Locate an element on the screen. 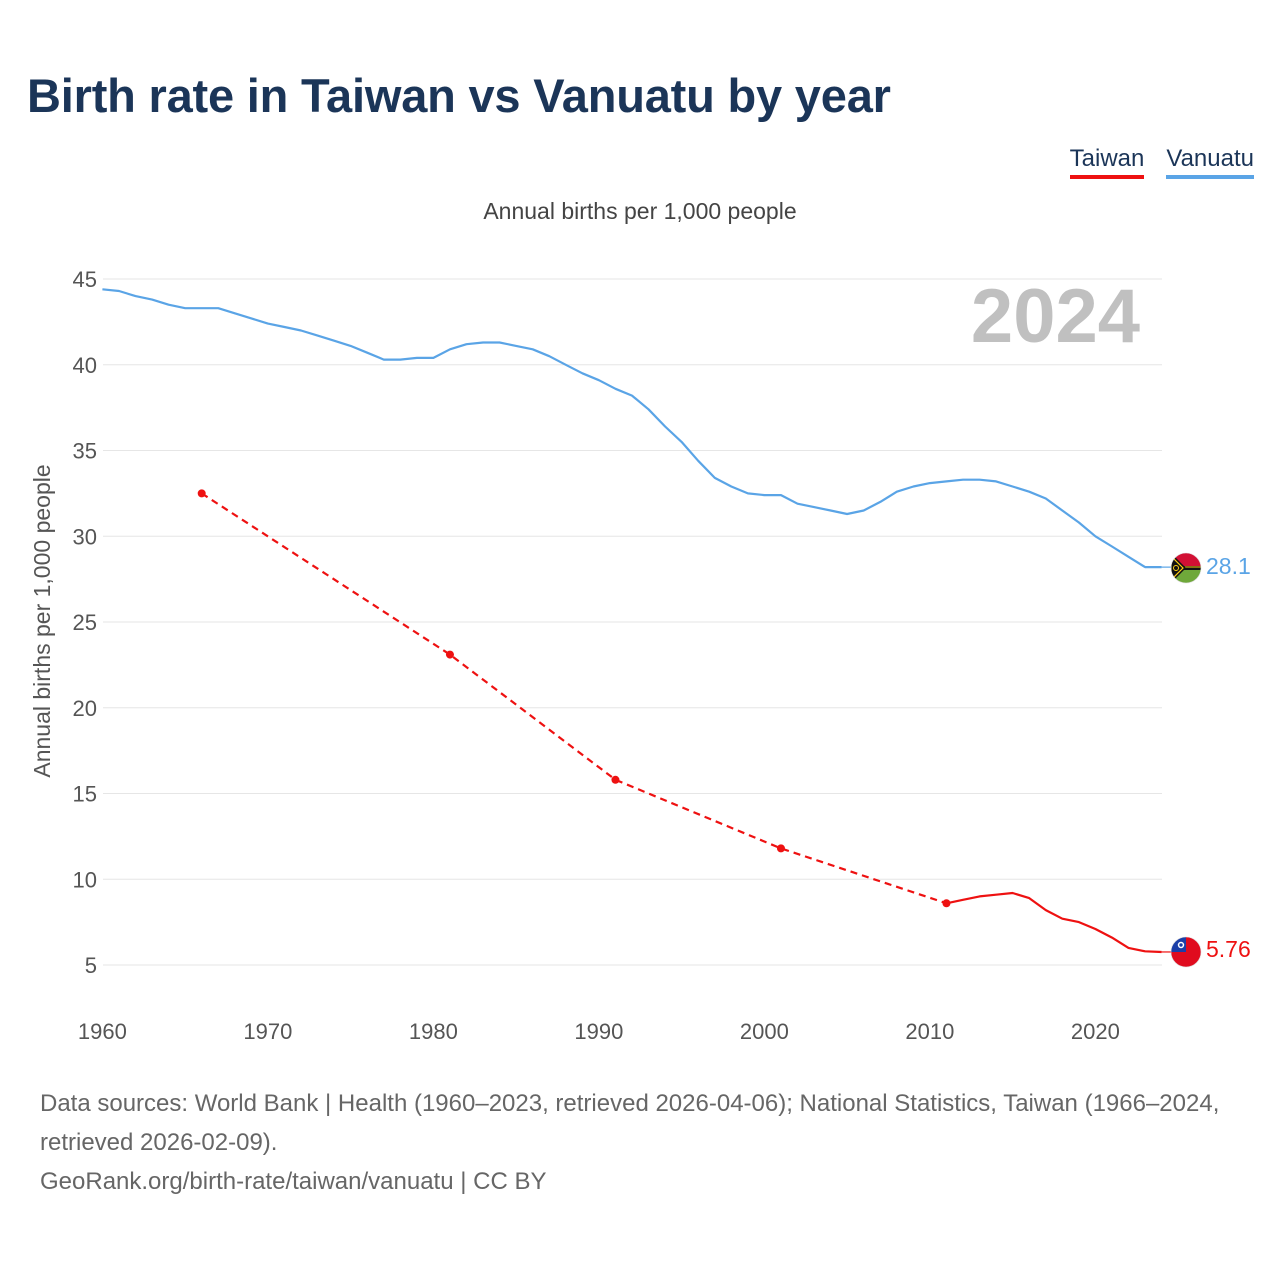 The image size is (1280, 1280). end-value-vanuatu: 28.1 is located at coordinates (1228, 566).